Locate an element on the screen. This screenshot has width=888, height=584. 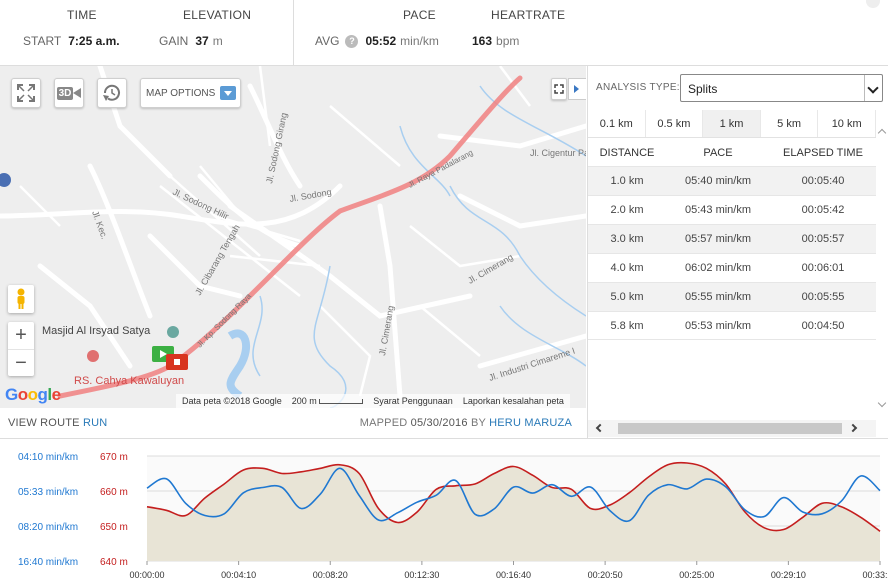
scroll-thumb is located at coordinates (730, 428).